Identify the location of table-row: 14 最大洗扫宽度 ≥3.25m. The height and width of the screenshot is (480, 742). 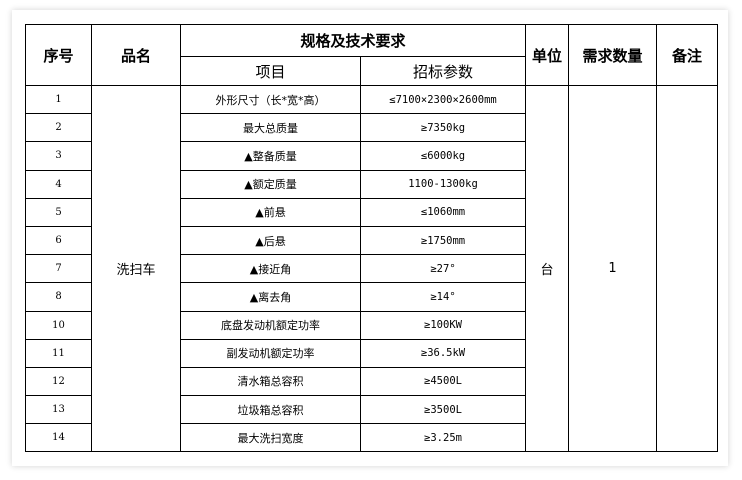
(371, 438).